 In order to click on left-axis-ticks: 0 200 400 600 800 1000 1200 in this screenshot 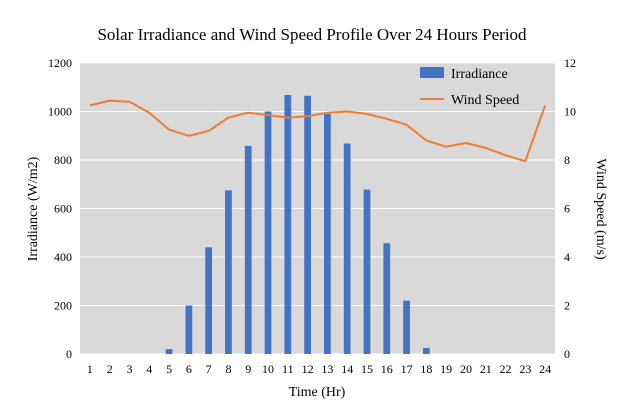, I will do `click(60, 208)`.